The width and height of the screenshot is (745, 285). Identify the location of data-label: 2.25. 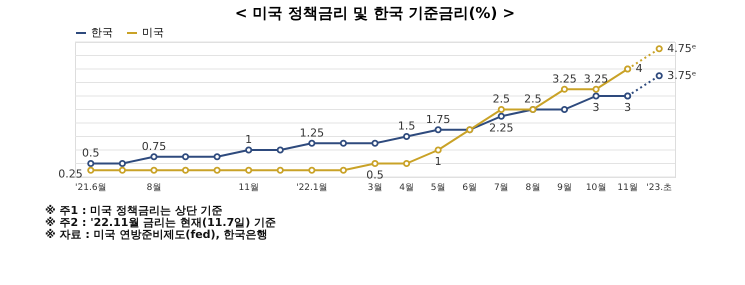
(501, 127).